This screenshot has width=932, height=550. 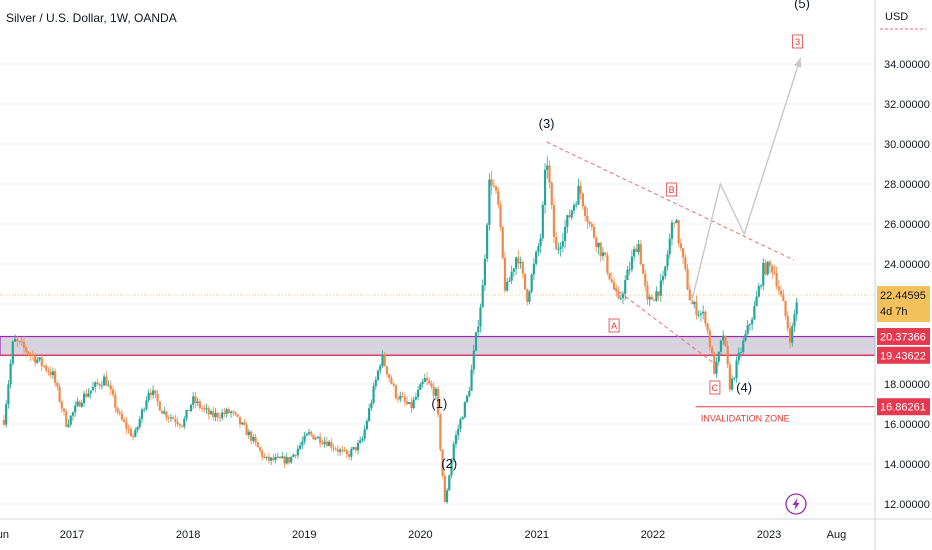 What do you see at coordinates (304, 535) in the screenshot?
I see `time-tick-label: 2019` at bounding box center [304, 535].